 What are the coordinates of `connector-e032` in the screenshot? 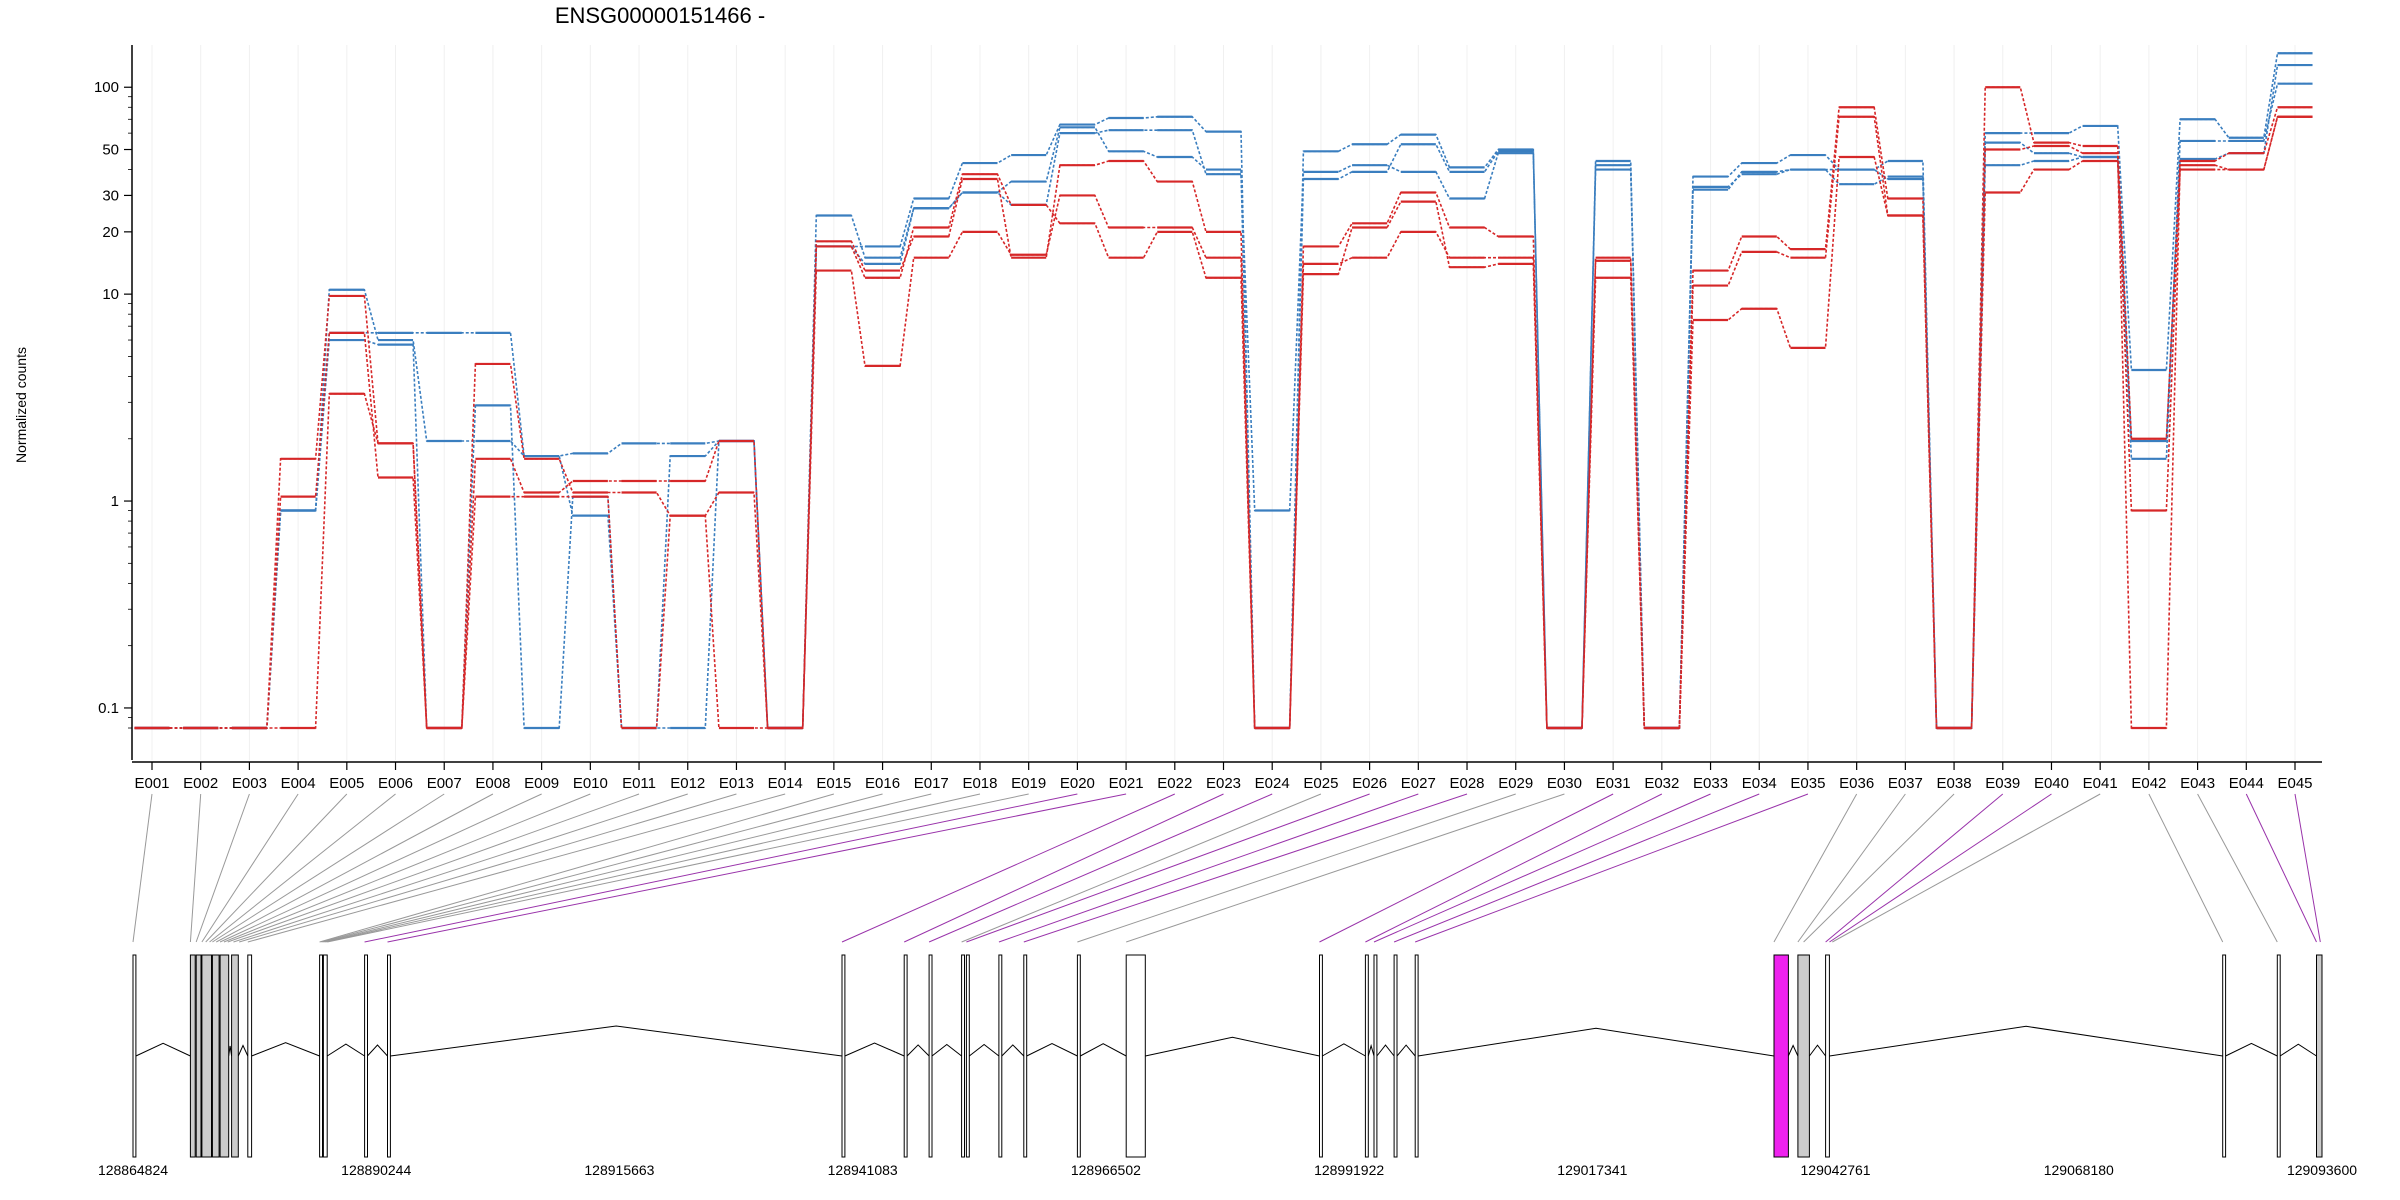 It's located at (1514, 868).